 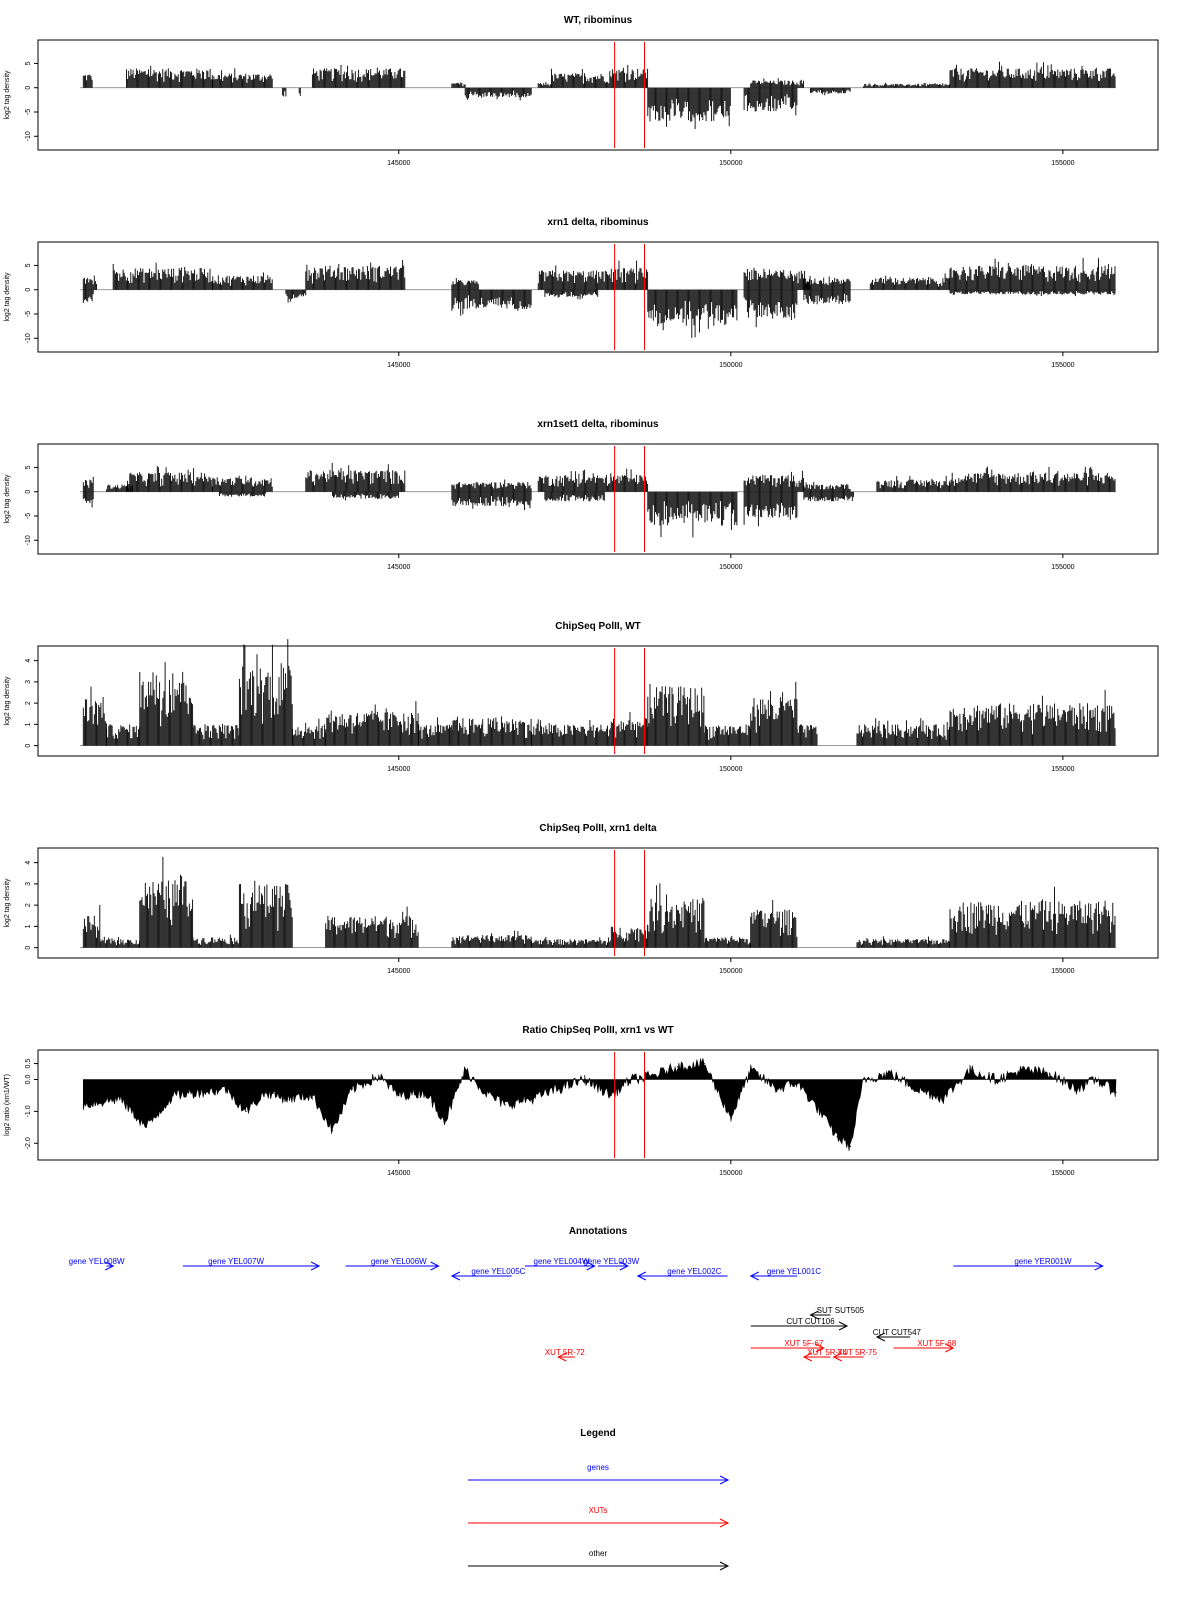 I want to click on feature-label: gene YEL003W, so click(x=611, y=1261).